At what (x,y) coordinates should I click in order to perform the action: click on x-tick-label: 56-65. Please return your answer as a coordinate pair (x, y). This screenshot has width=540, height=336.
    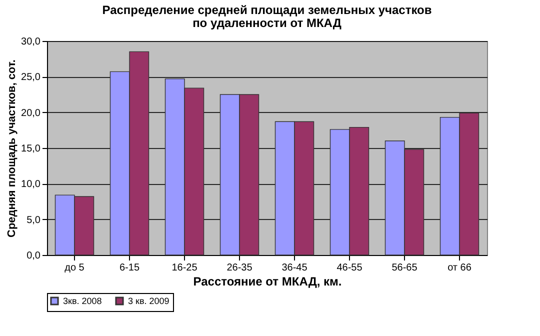
    Looking at the image, I should click on (405, 268).